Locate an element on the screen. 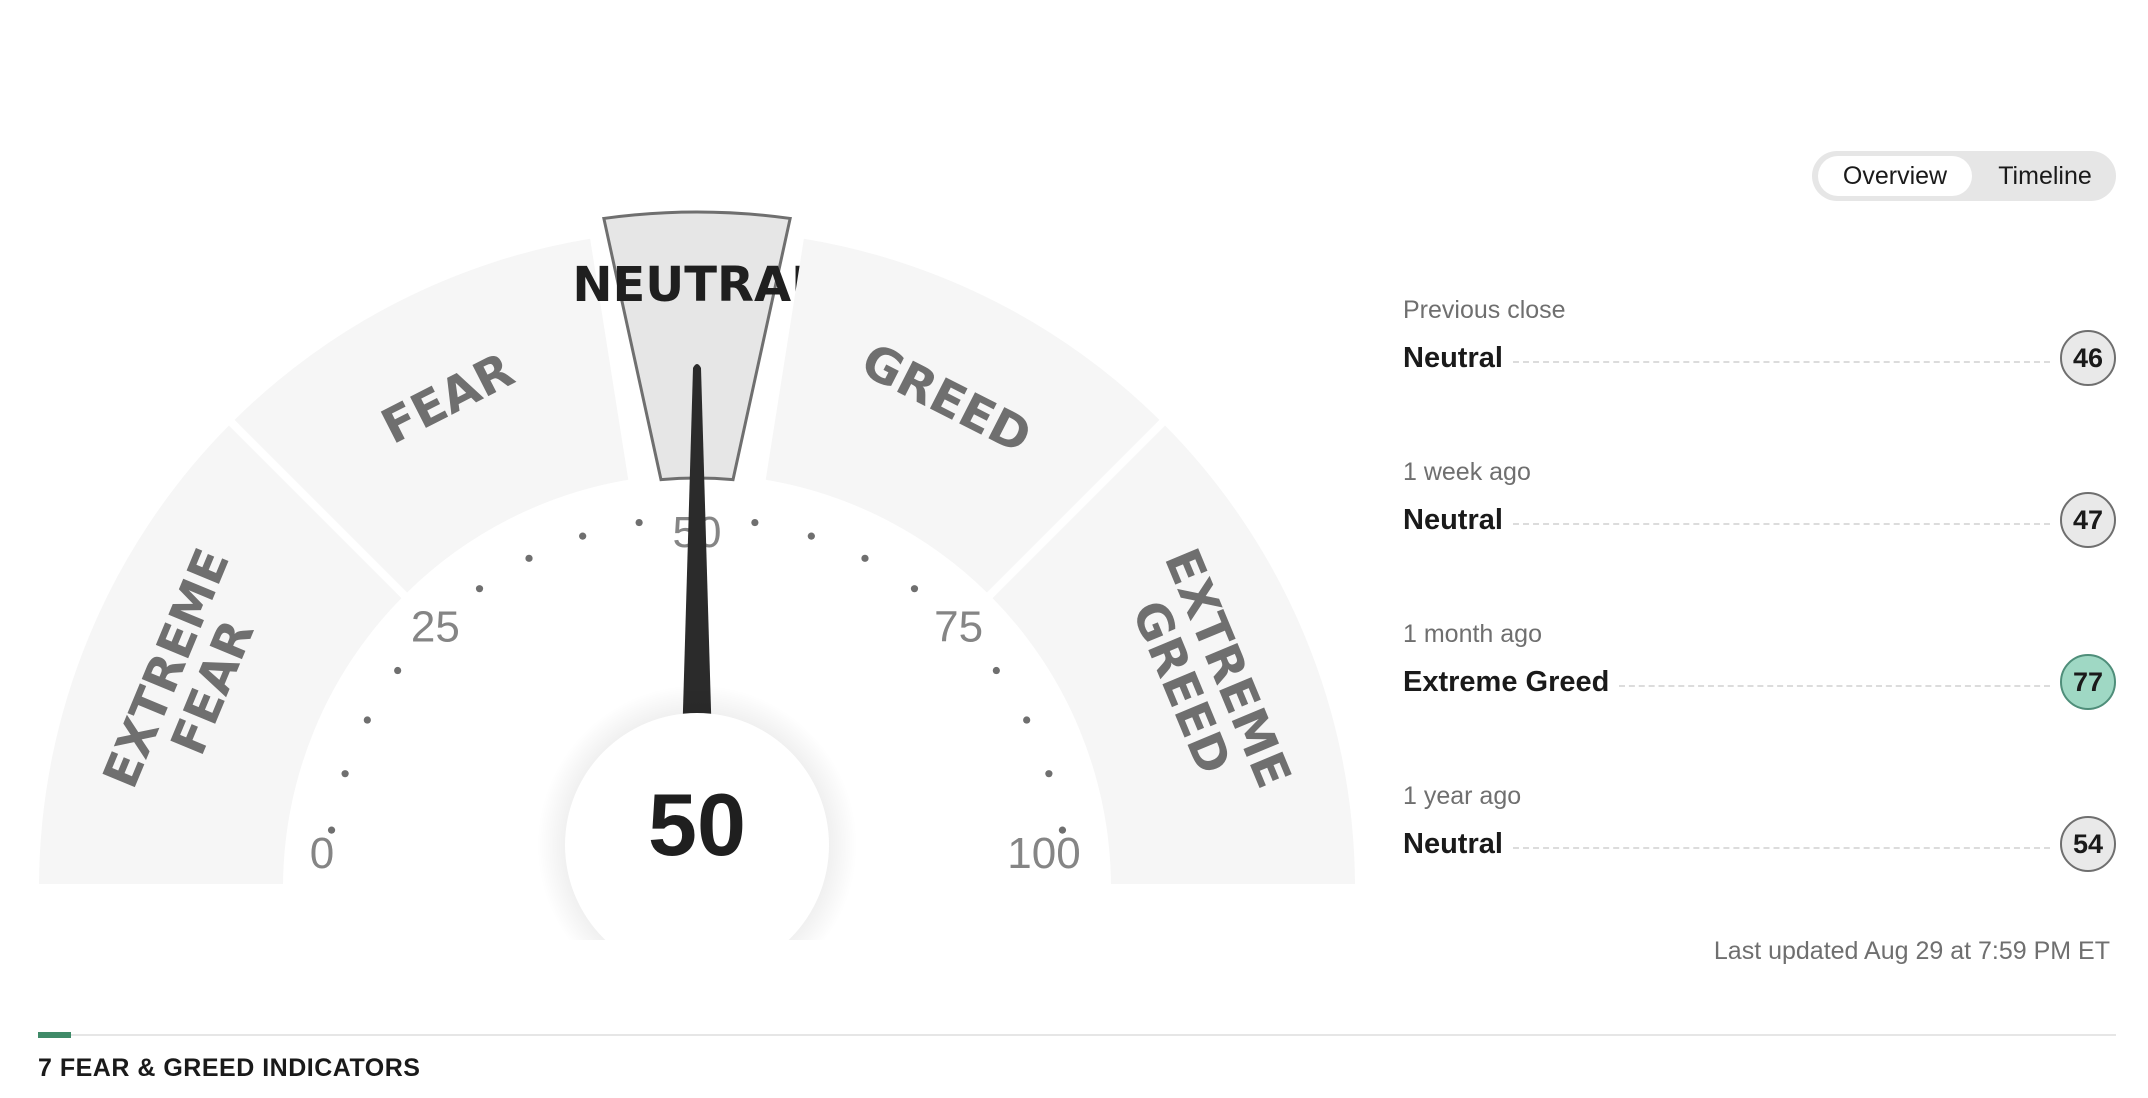  history-label: 1 year ago is located at coordinates (1462, 796).